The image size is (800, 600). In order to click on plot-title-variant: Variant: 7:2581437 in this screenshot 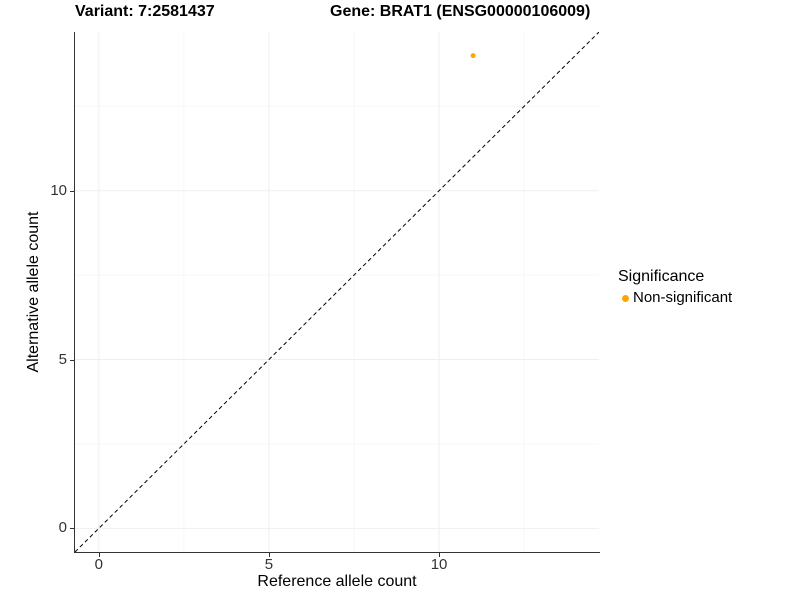, I will do `click(145, 11)`.